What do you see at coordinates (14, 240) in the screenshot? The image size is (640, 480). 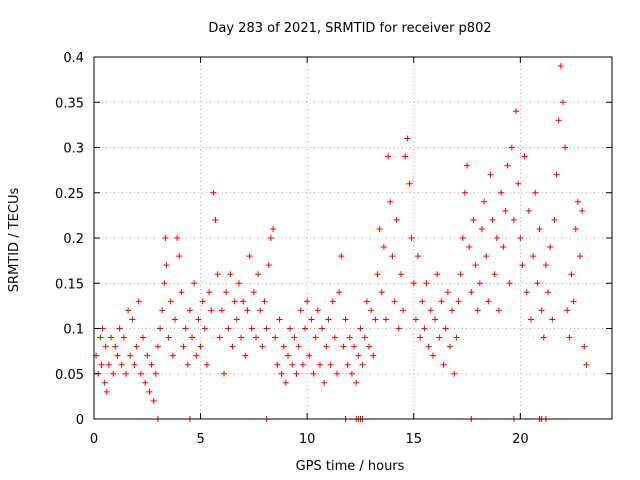 I see `y-axis-label: SRMTID / TECUs` at bounding box center [14, 240].